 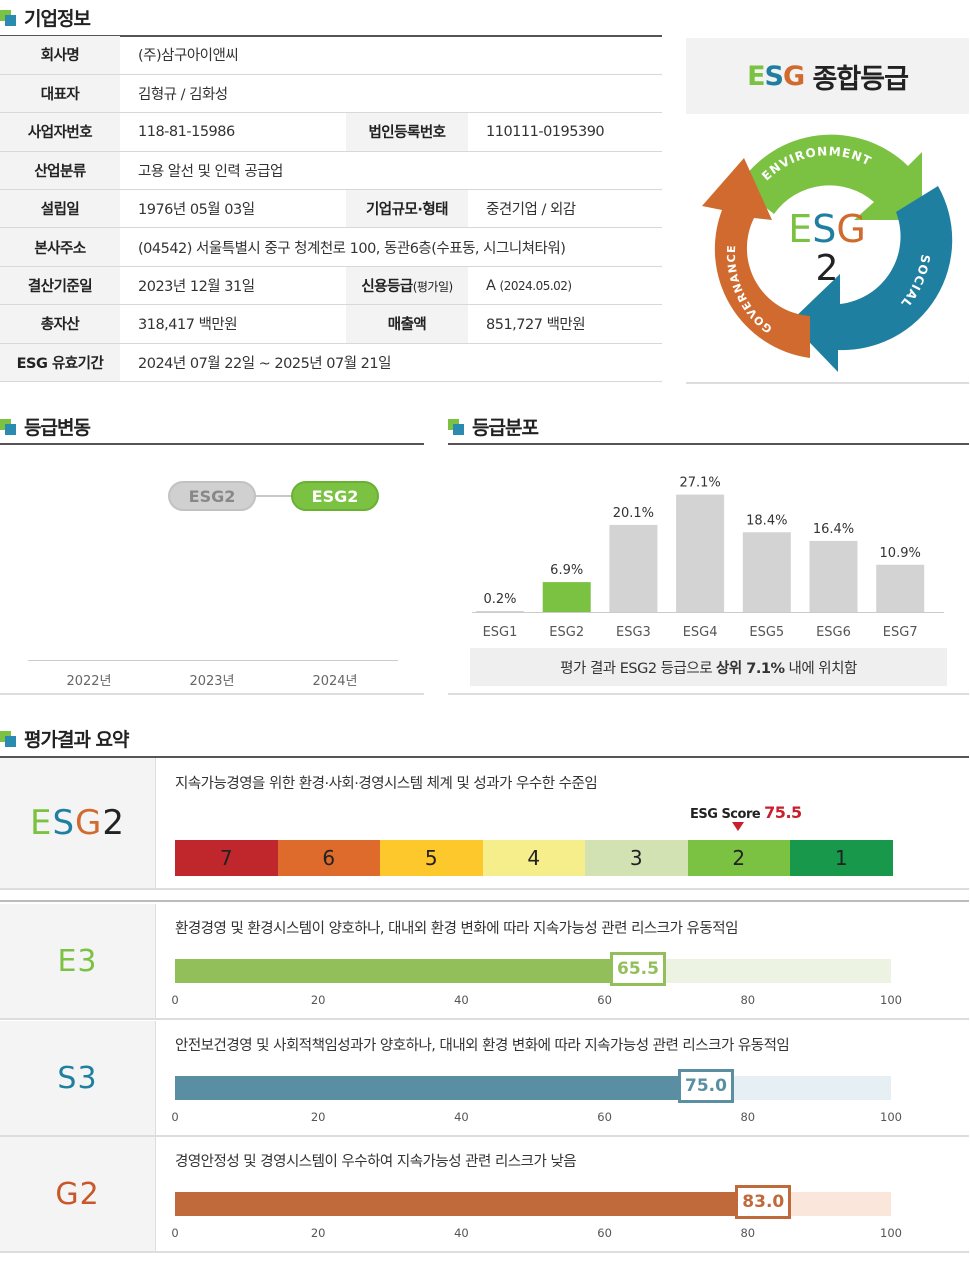 What do you see at coordinates (407, 324) in the screenshot?
I see `revenue-label: 매출액` at bounding box center [407, 324].